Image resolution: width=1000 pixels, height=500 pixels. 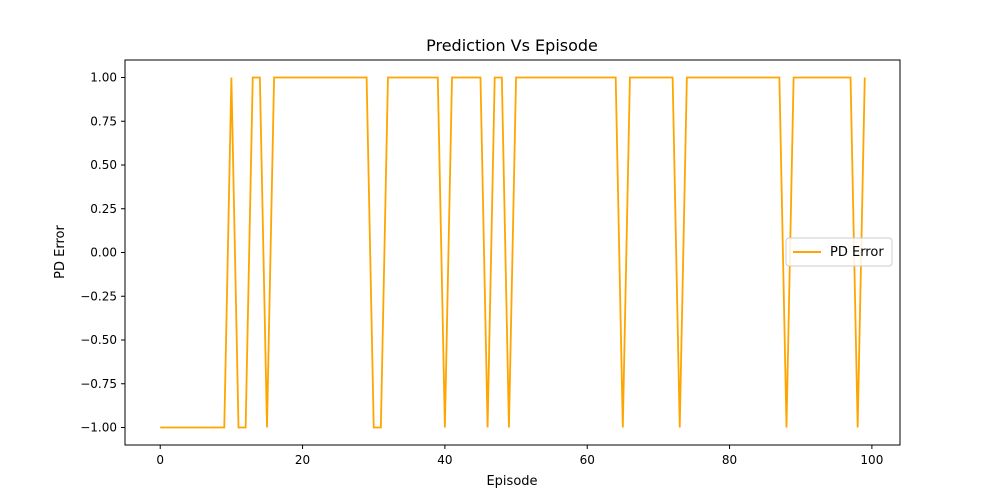 I want to click on y-axis: −1.00 −0.75 −0.50 −0.25 0.00 0.25 0.50 0.75 1.00, so click(x=102, y=253).